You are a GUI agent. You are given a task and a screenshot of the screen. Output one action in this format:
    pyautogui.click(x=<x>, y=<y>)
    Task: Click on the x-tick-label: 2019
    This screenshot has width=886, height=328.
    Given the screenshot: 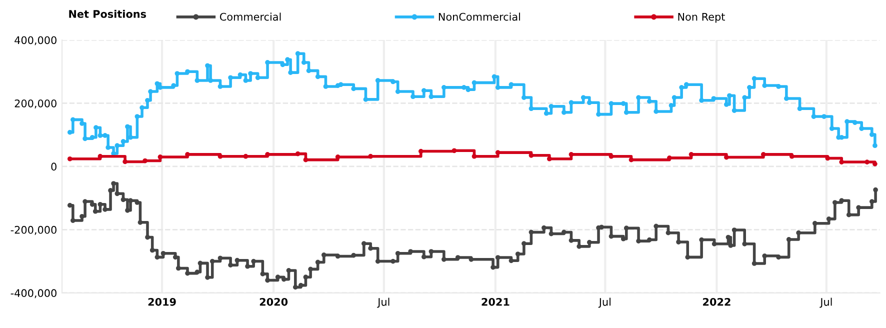 What is the action you would take?
    pyautogui.click(x=162, y=302)
    